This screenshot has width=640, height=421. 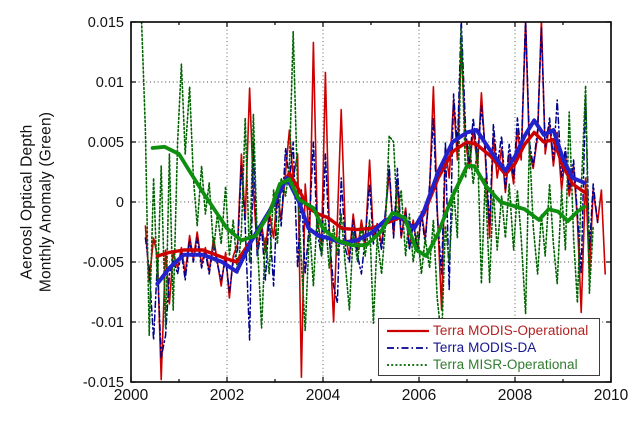 What do you see at coordinates (106, 143) in the screenshot?
I see `y-tick-label: 0.005` at bounding box center [106, 143].